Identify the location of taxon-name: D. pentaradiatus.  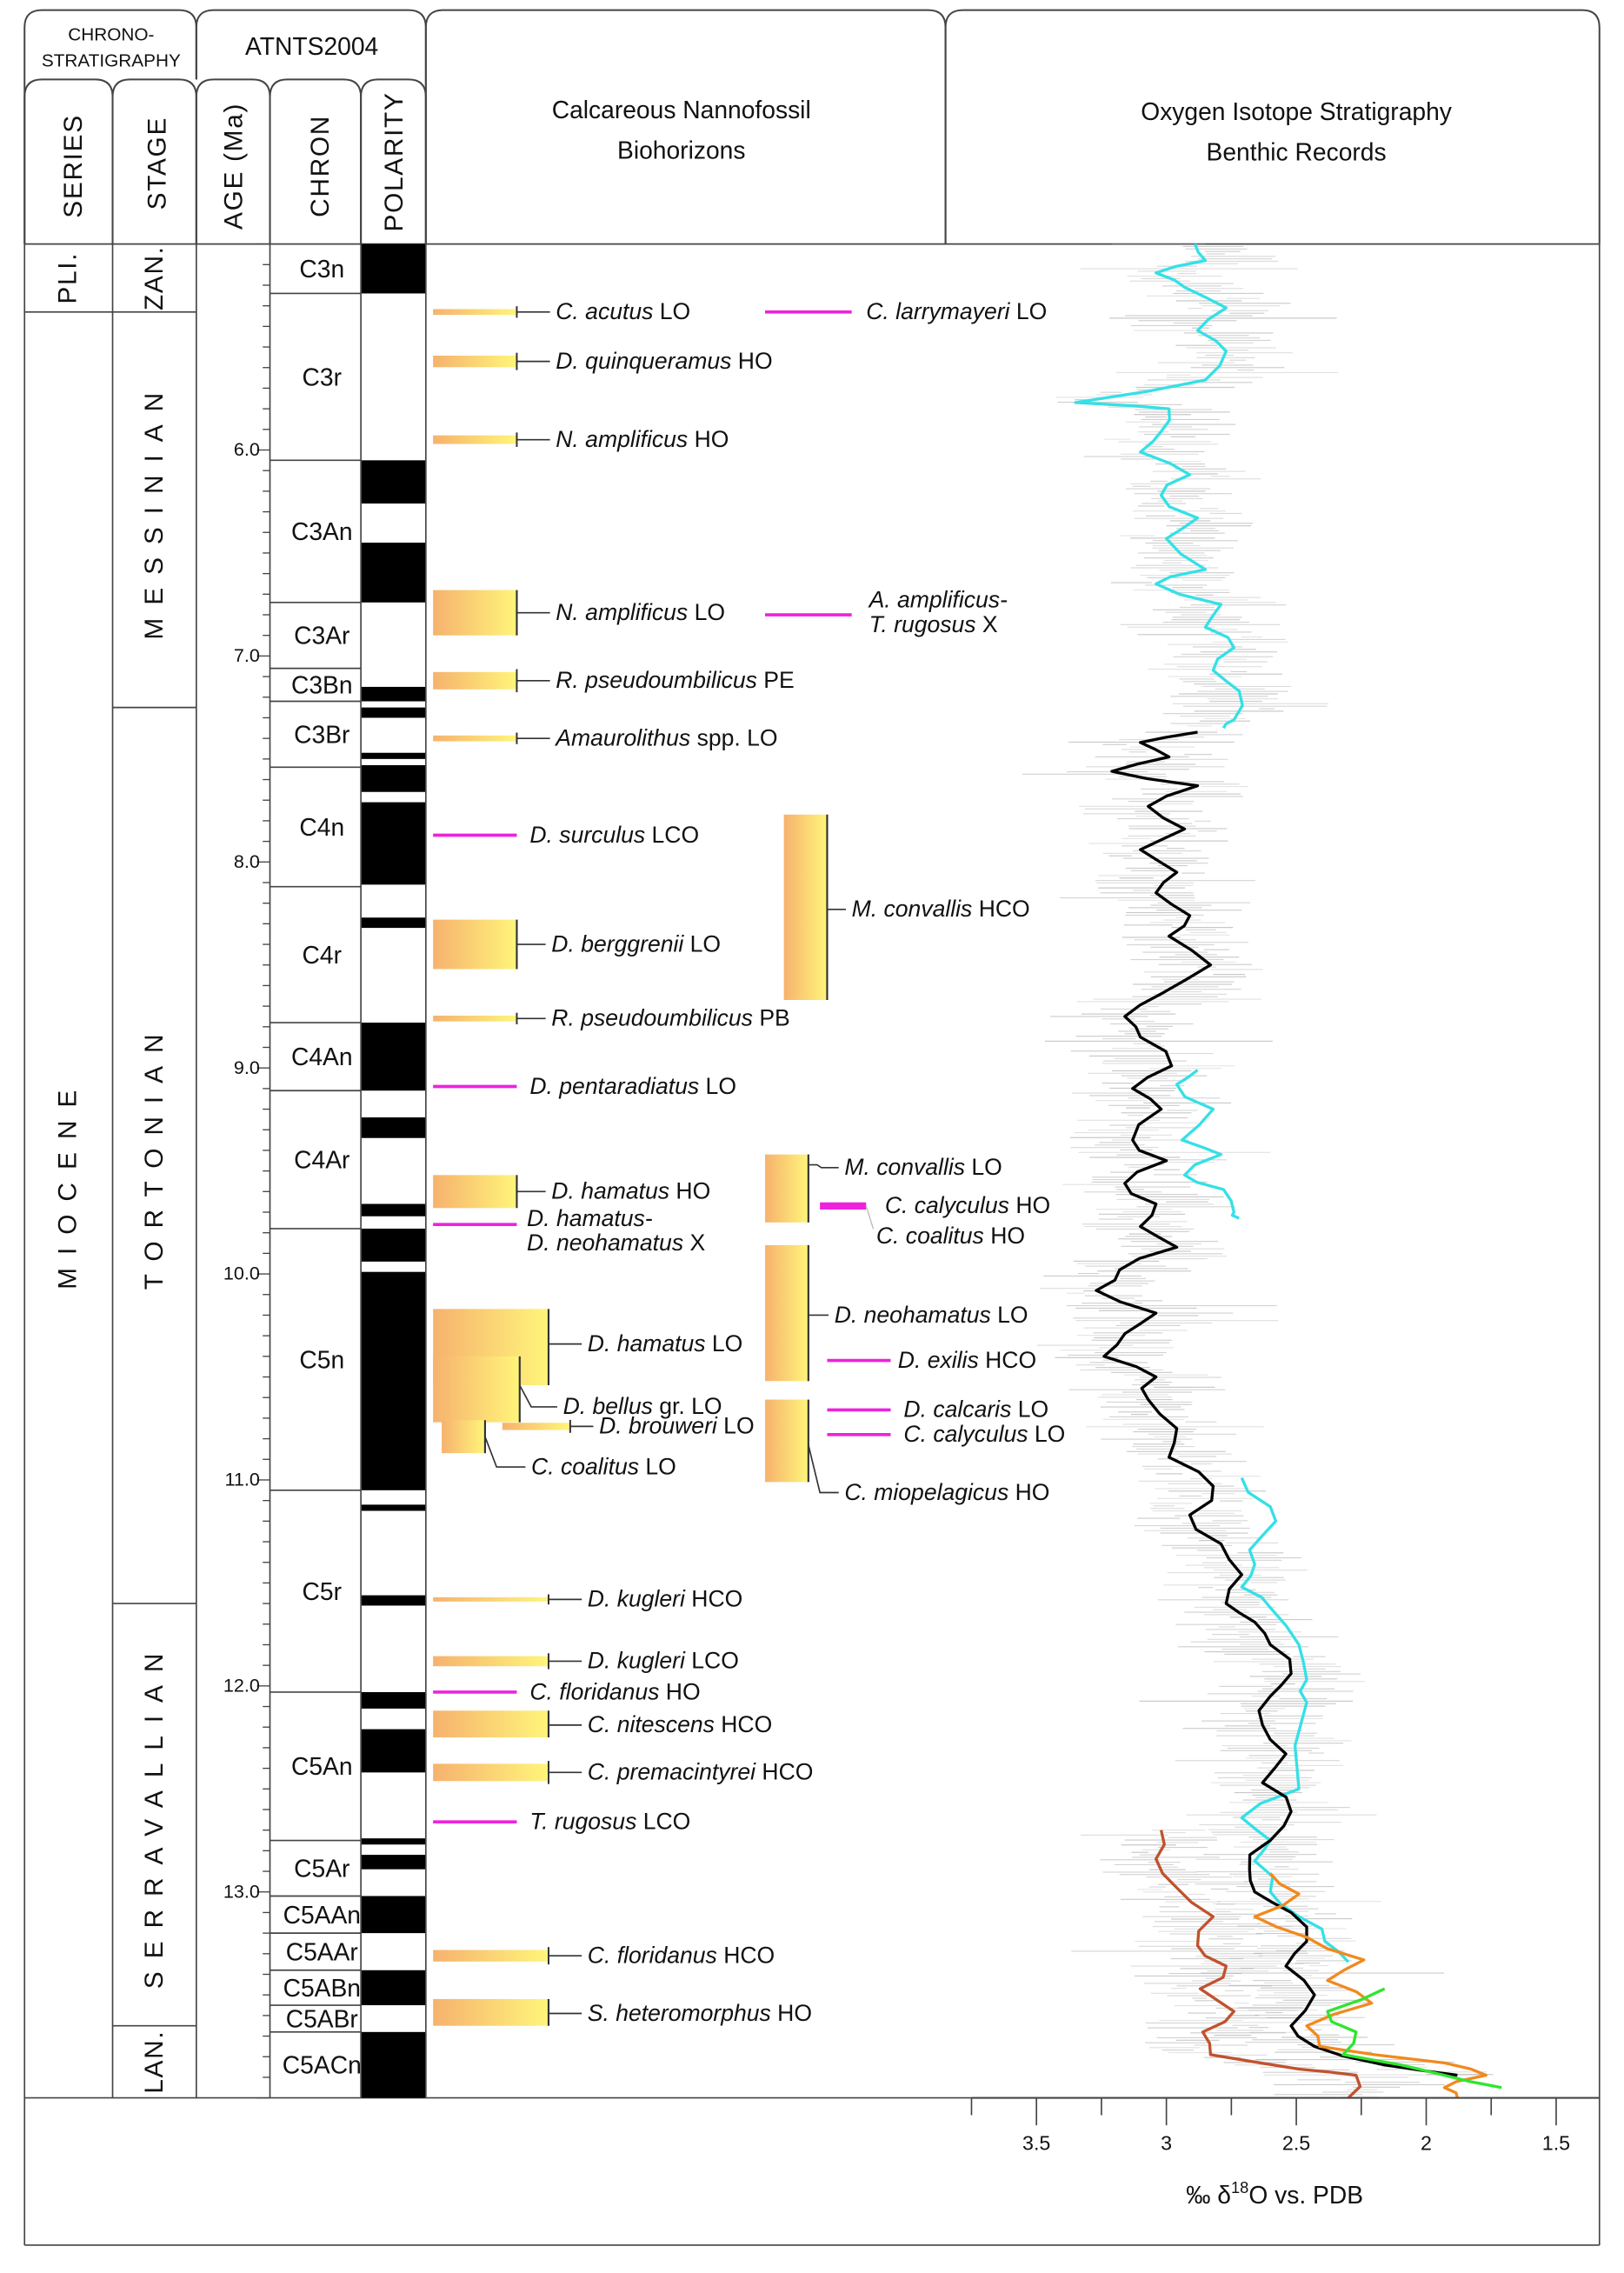
(614, 1086).